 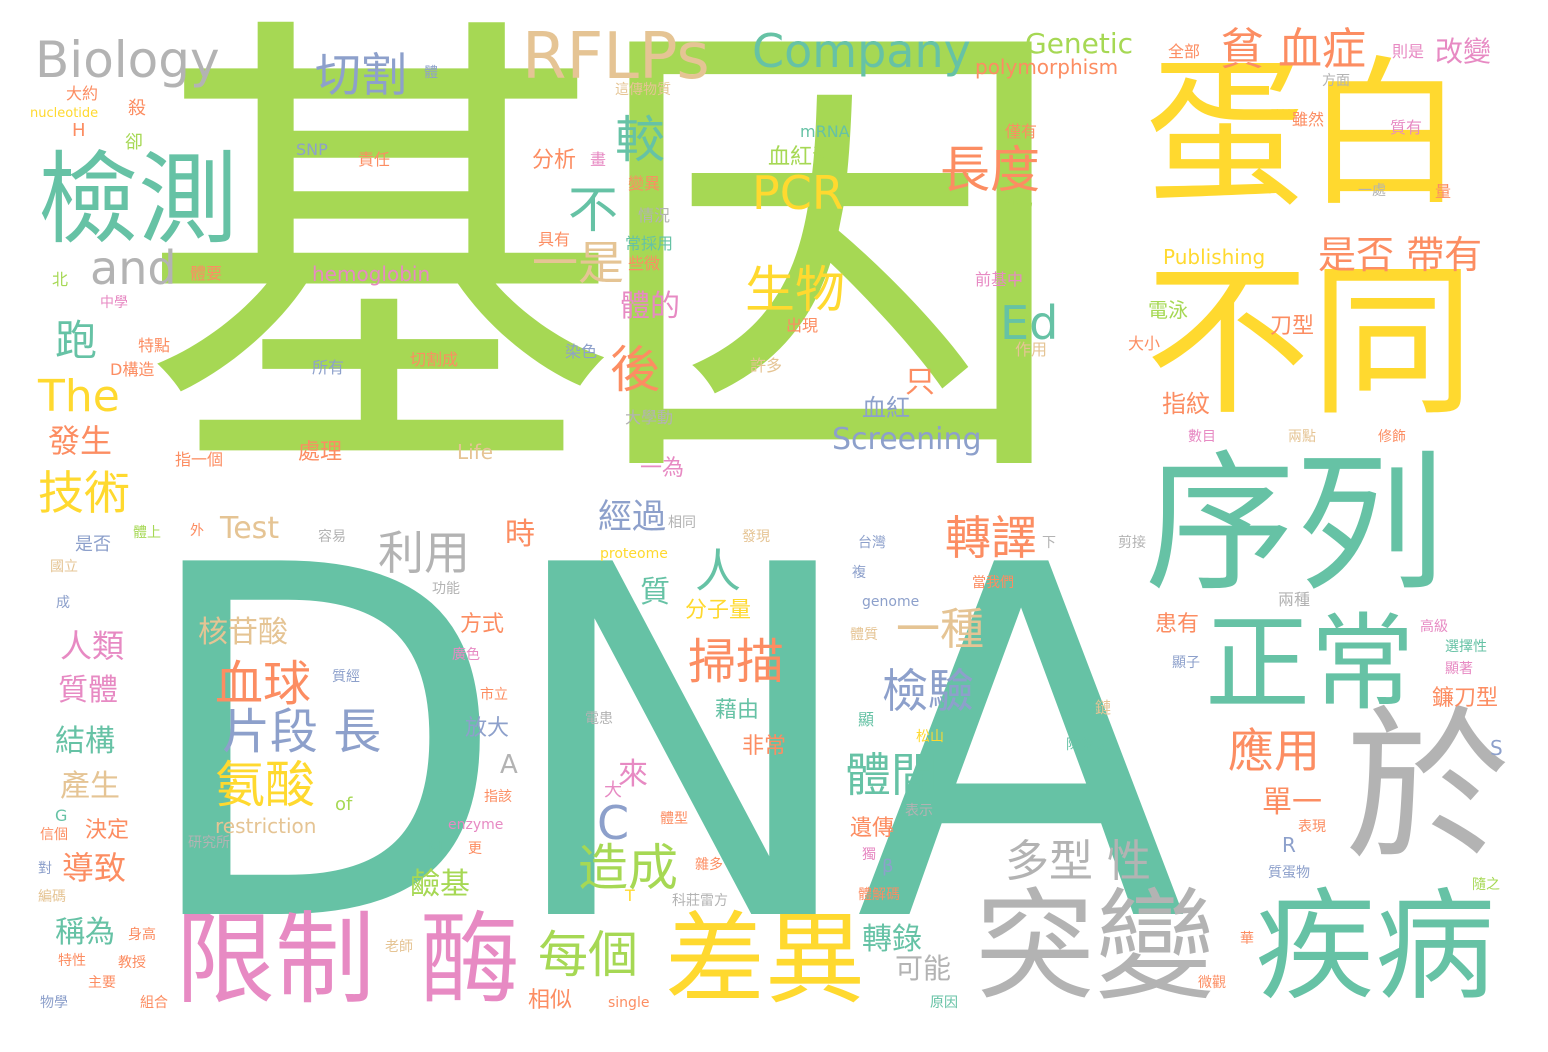 I want to click on word-xueqiu: 血球, so click(x=263, y=684).